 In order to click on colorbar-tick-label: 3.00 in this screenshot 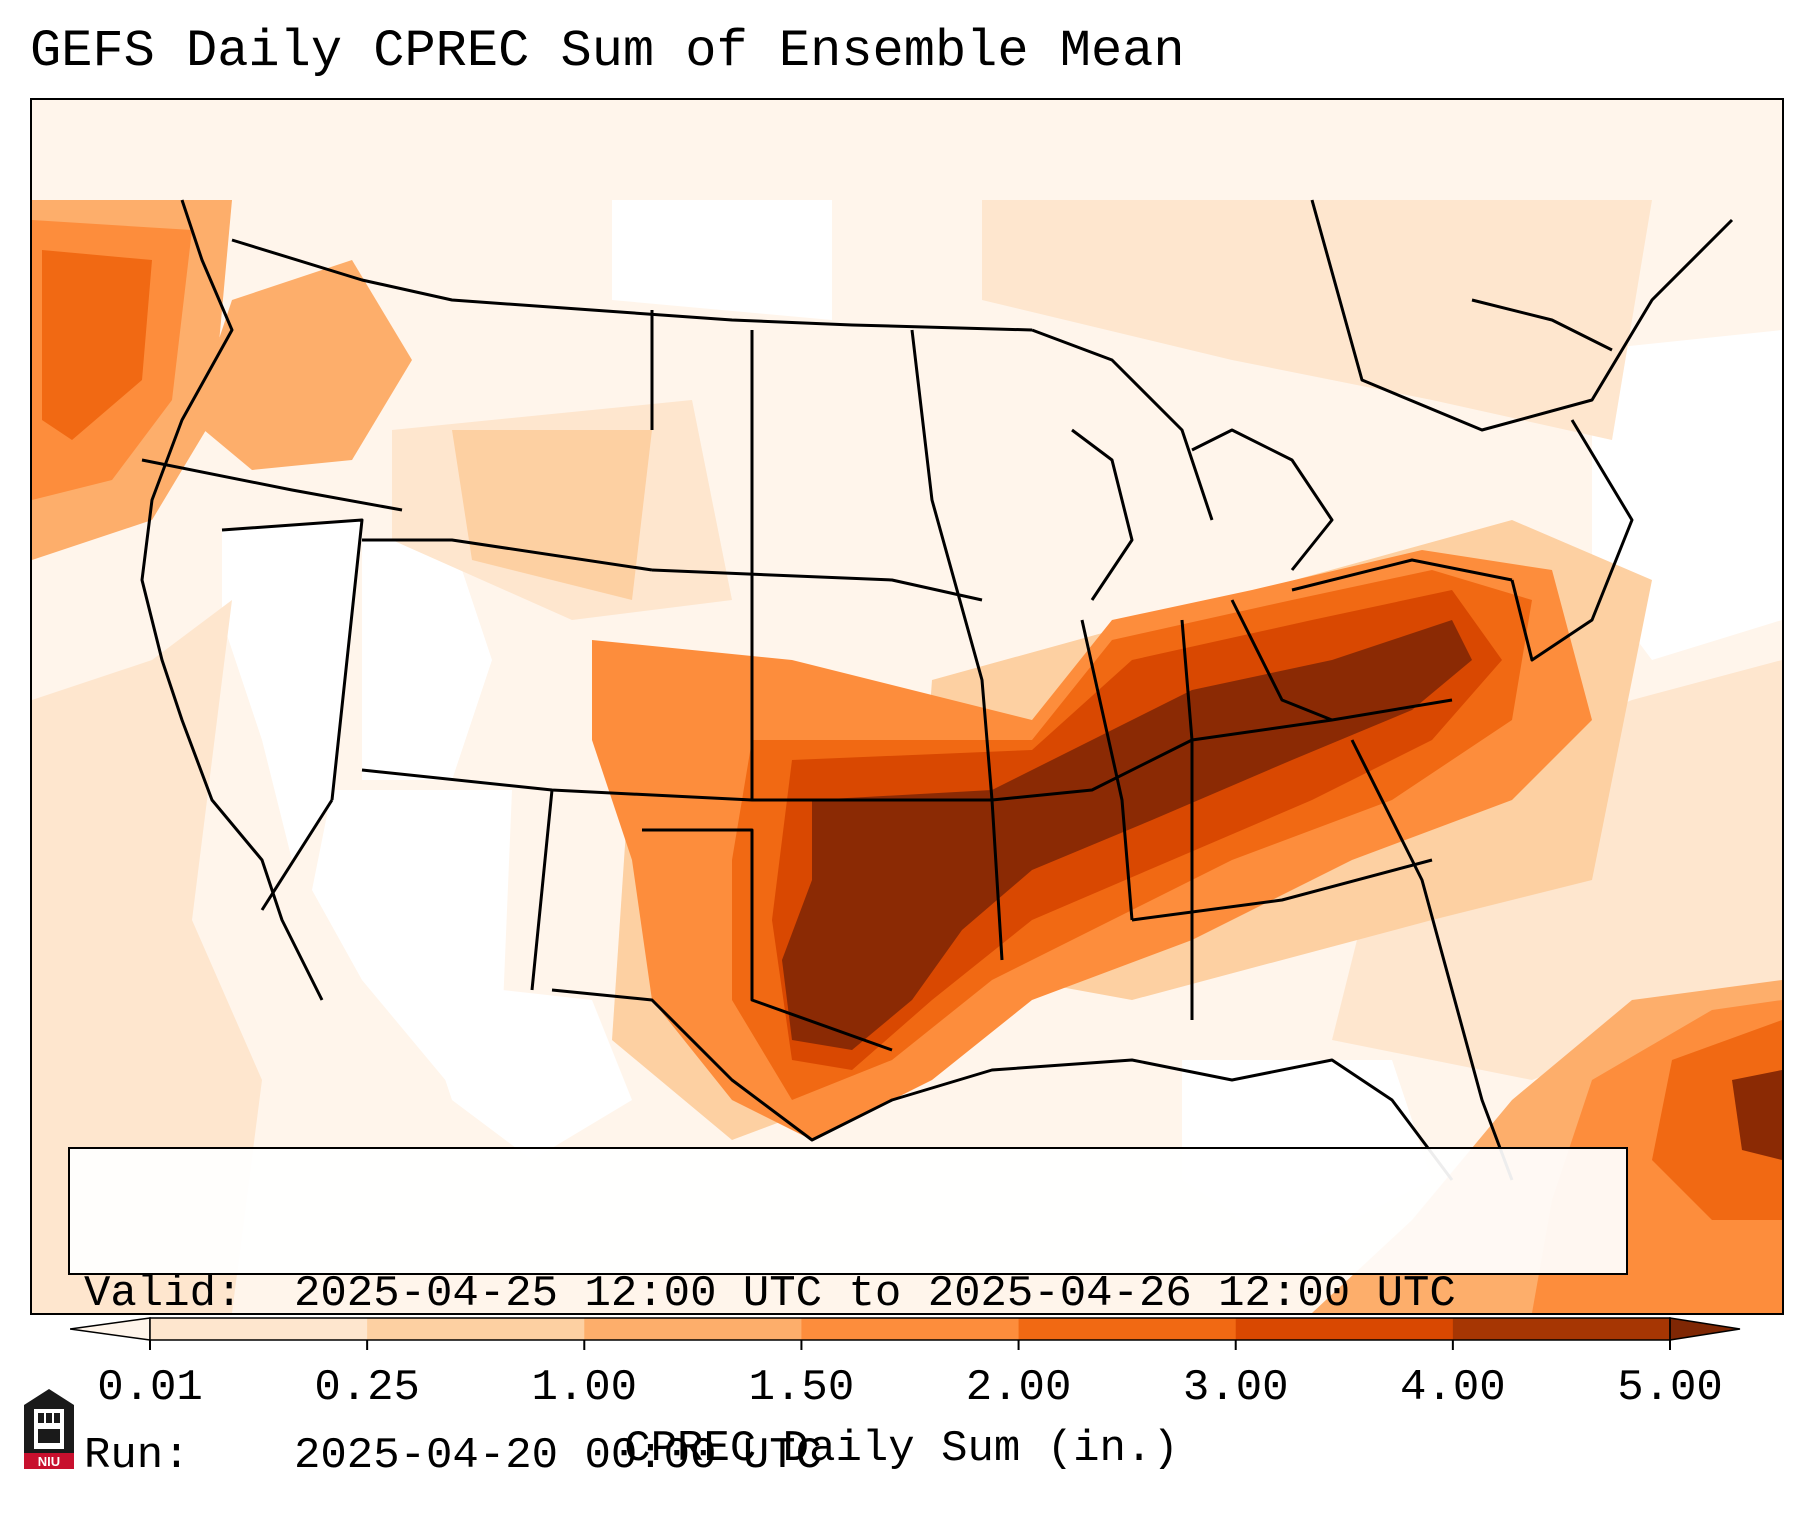, I will do `click(1235, 1388)`.